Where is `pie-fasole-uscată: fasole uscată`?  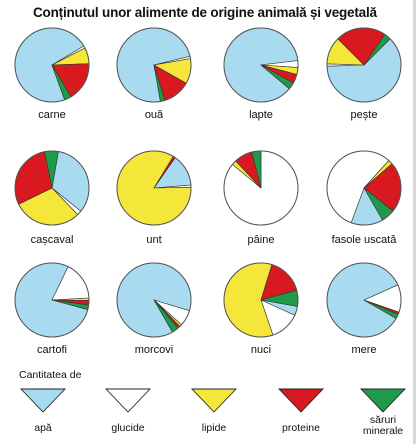
pie-fasole-uscată: fasole uscată is located at coordinates (364, 198).